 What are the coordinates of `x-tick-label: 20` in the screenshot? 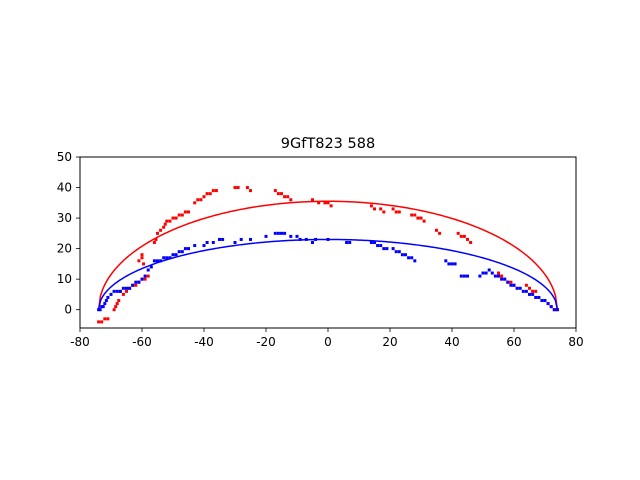 It's located at (389, 342).